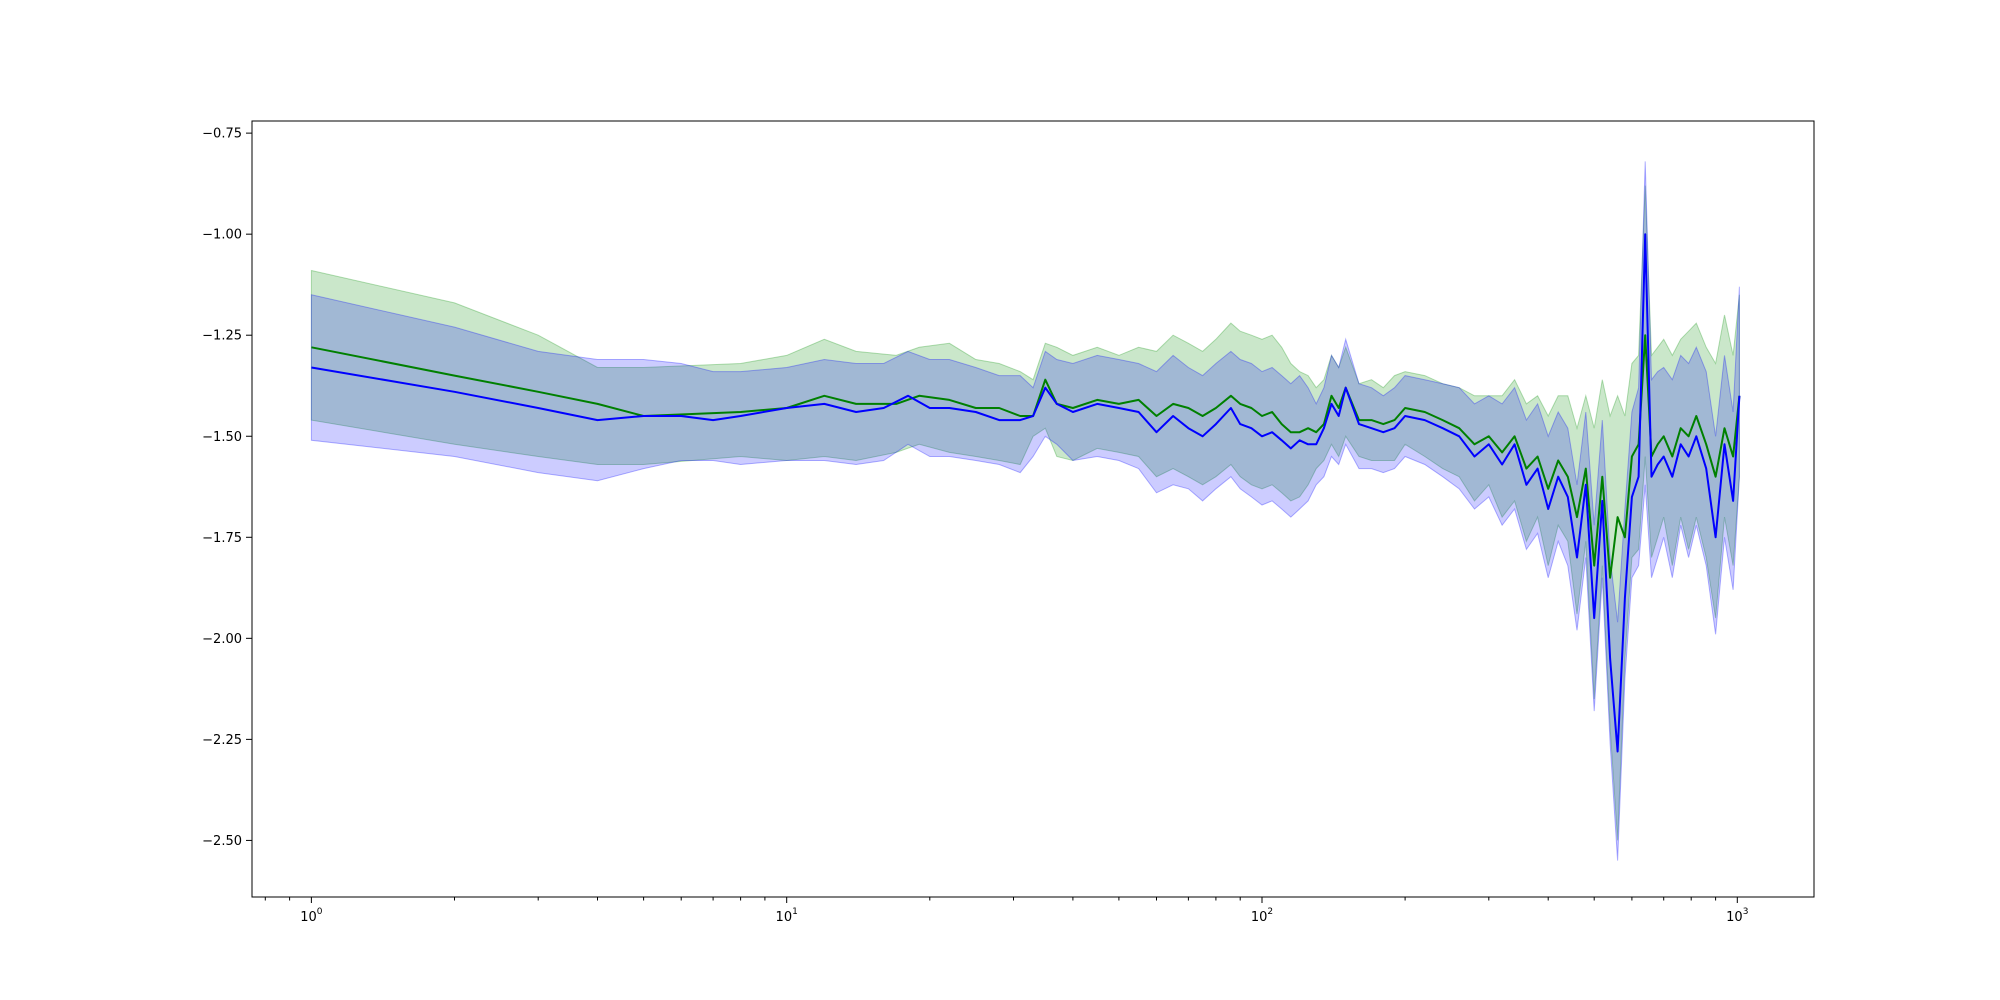  Describe the element at coordinates (1737, 916) in the screenshot. I see `x-tick-label: 10³` at that location.